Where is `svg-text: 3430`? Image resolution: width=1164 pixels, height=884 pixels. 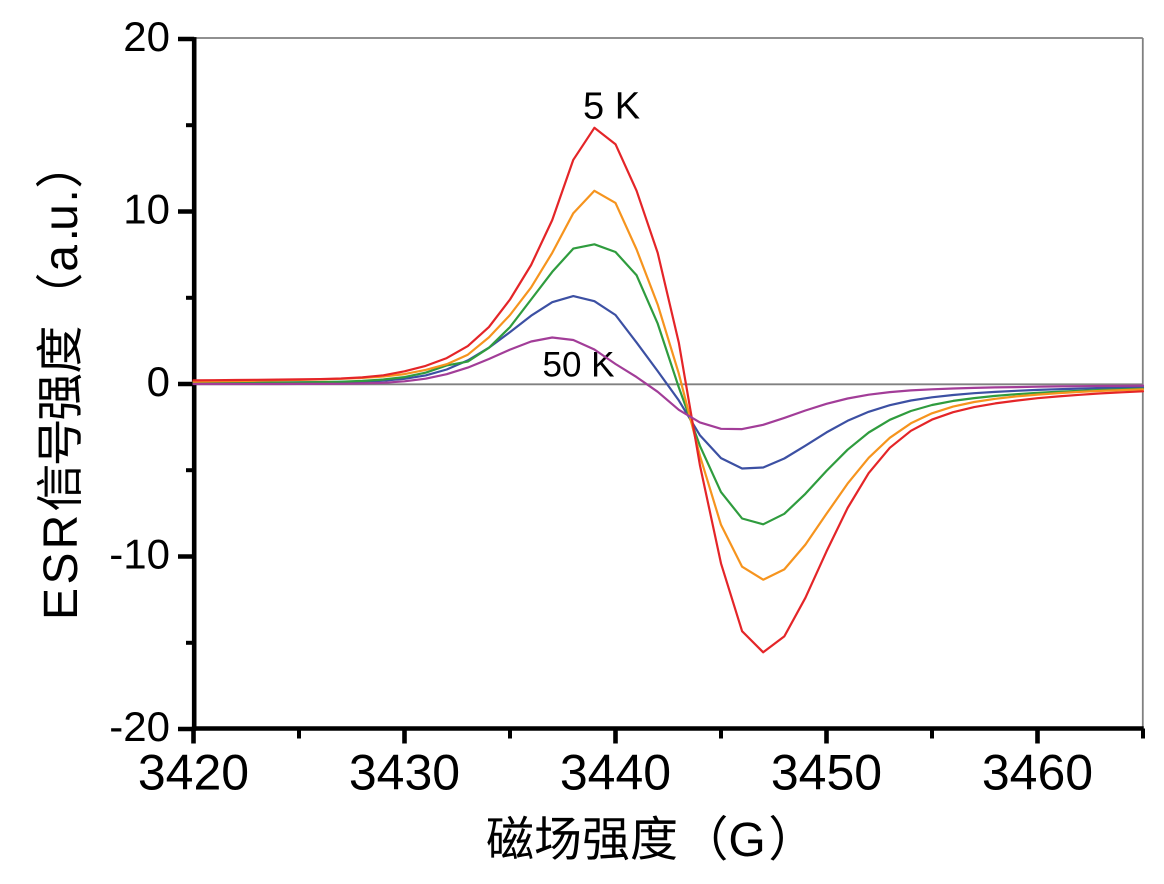 svg-text: 3430 is located at coordinates (404, 772).